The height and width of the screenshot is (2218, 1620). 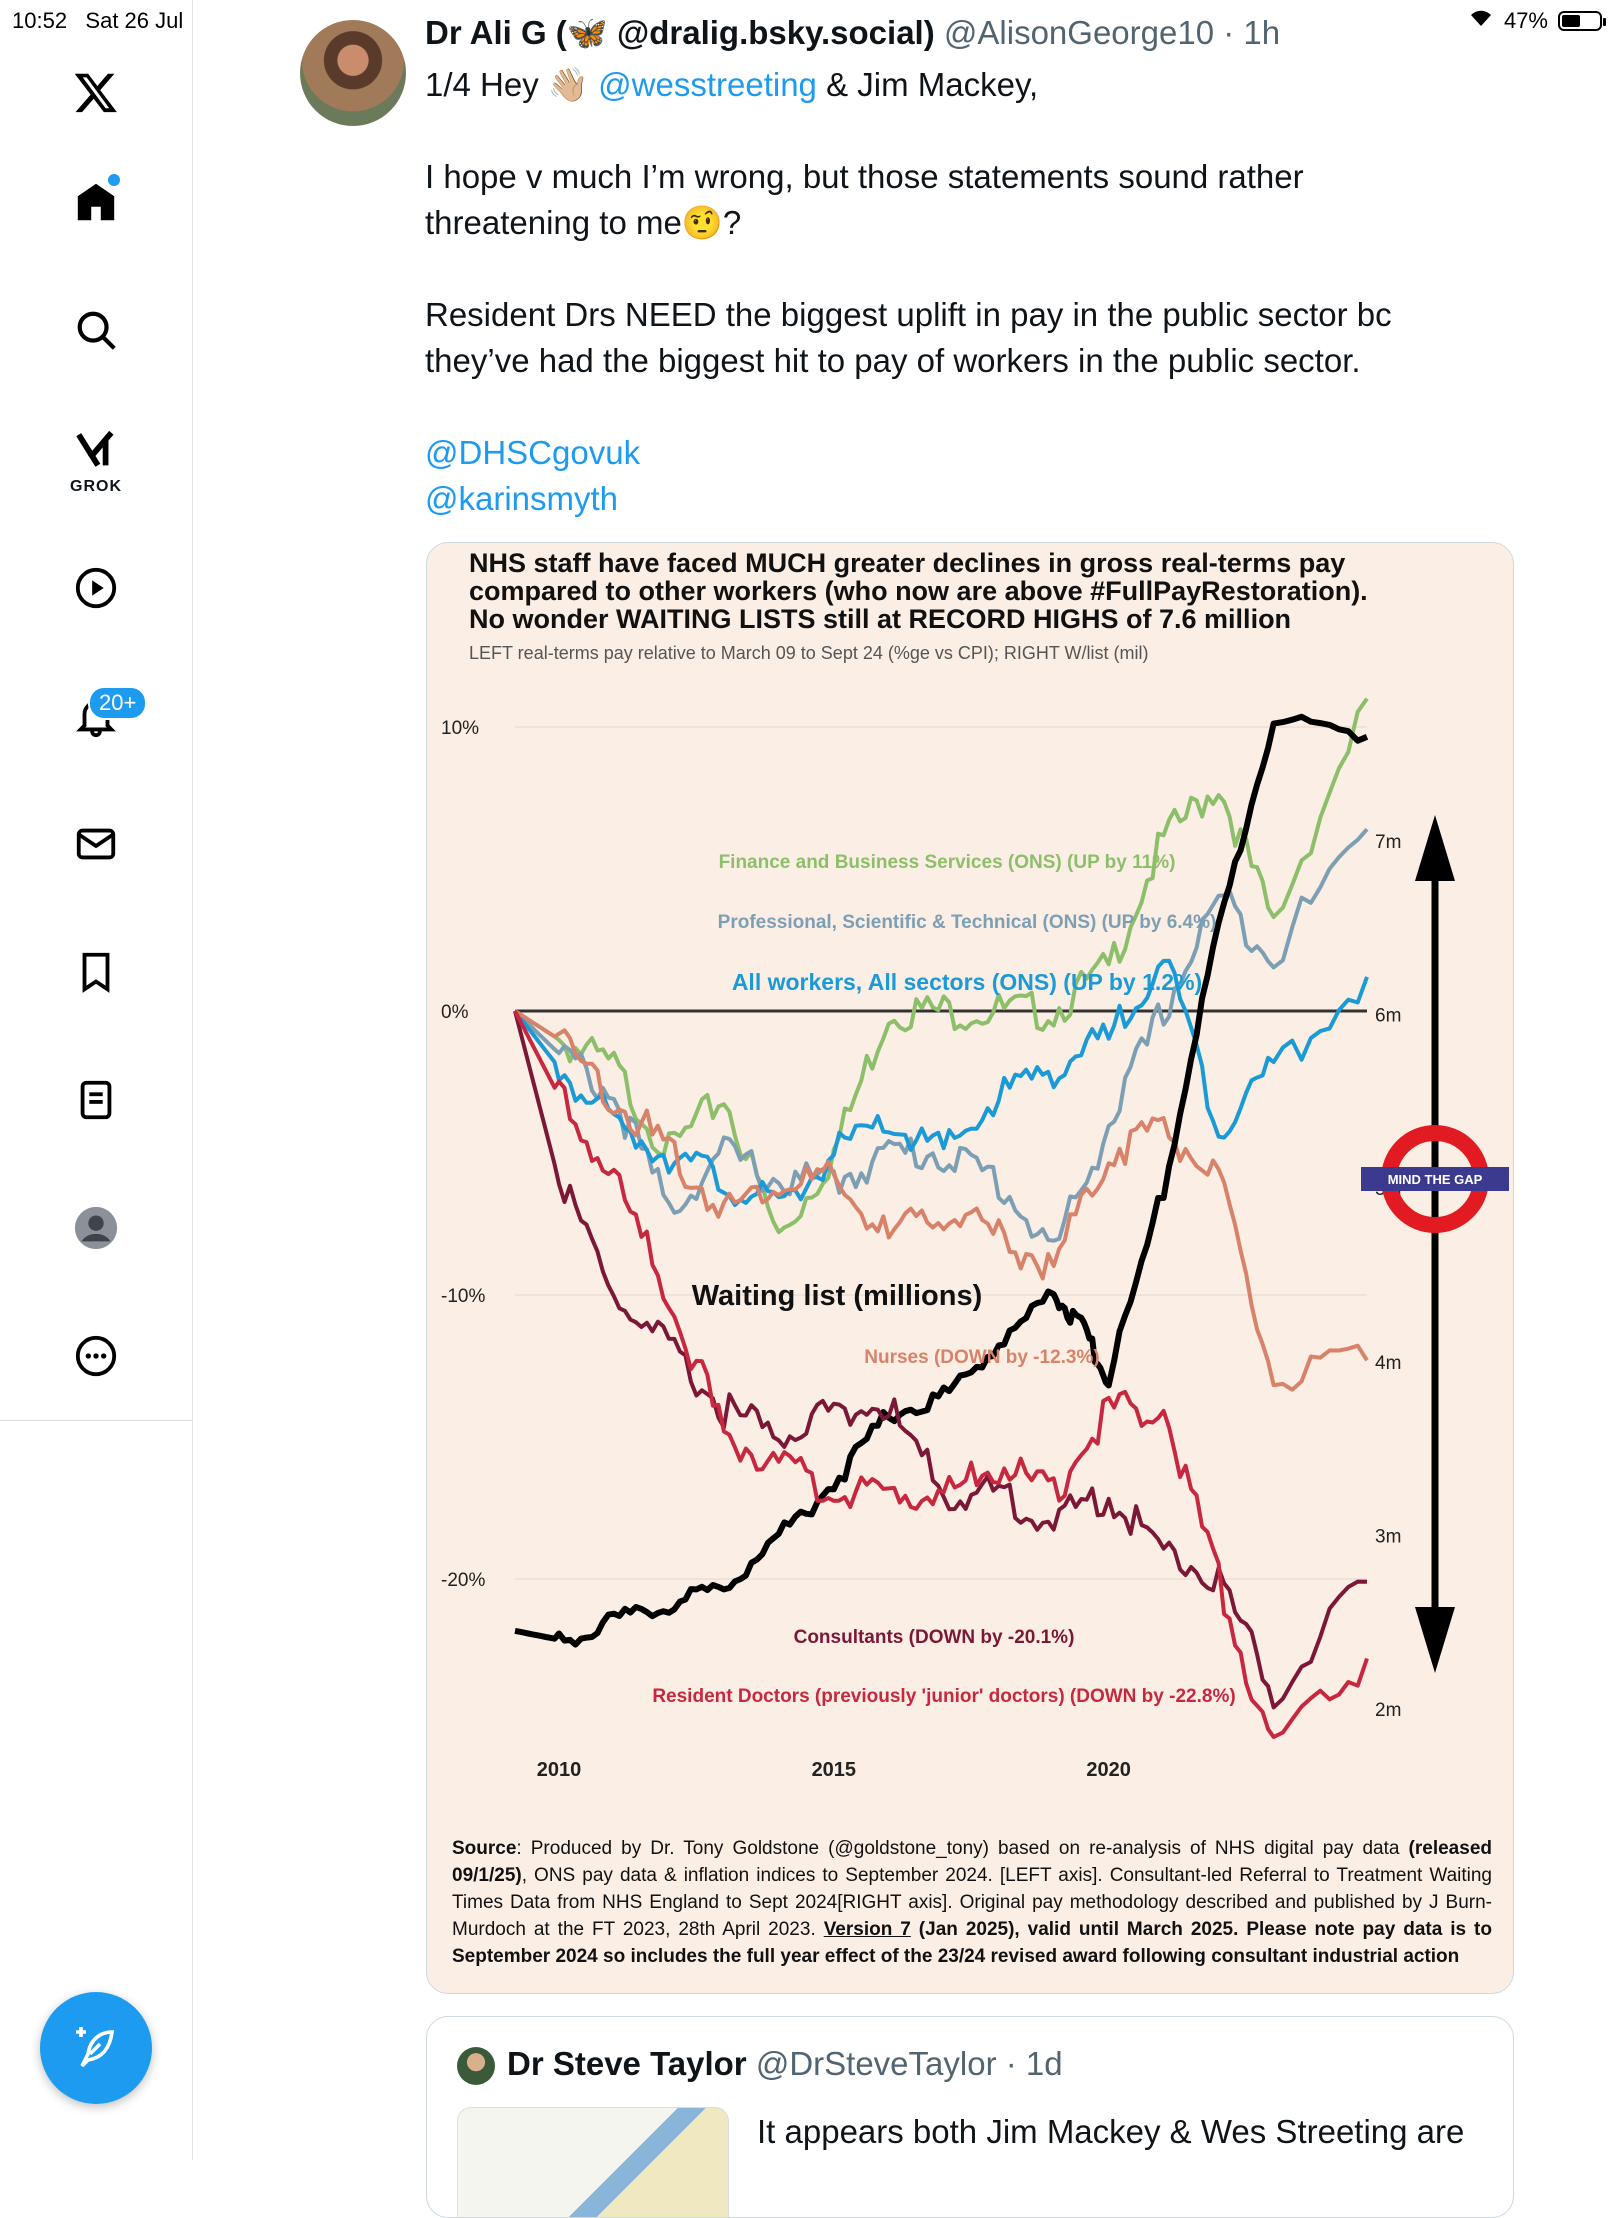 I want to click on search-icon, so click(x=96, y=330).